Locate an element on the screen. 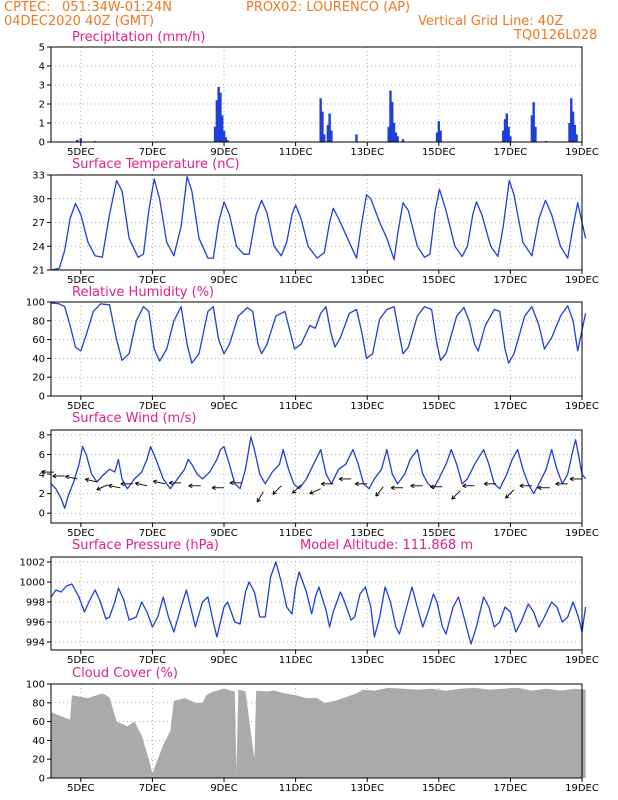 The width and height of the screenshot is (618, 800). y-tick-label: 994 is located at coordinates (35, 643).